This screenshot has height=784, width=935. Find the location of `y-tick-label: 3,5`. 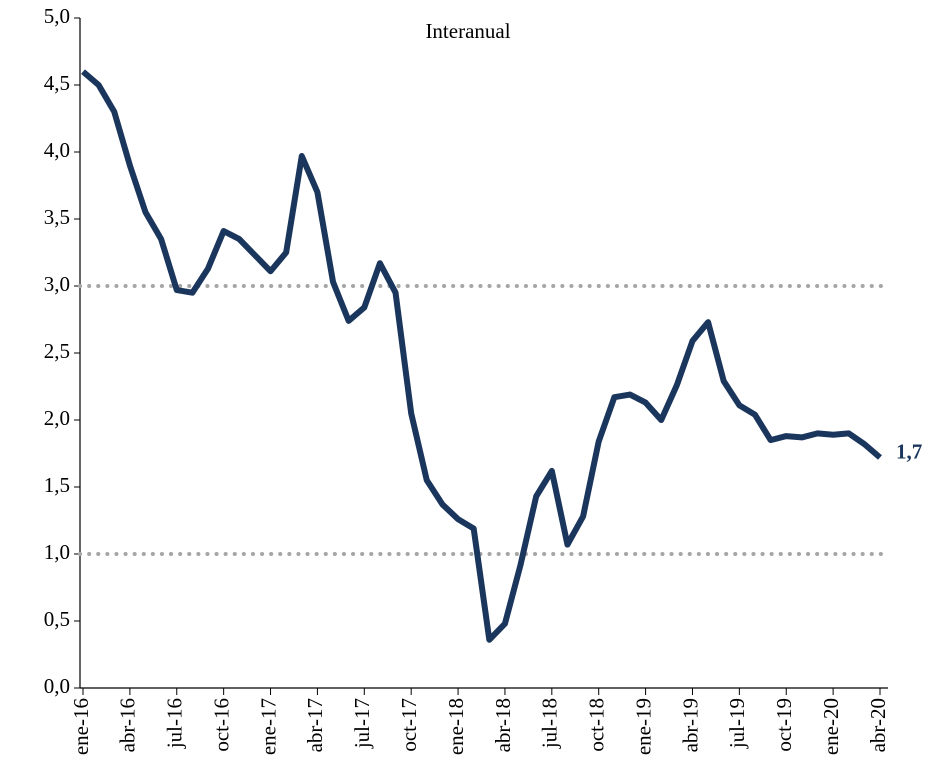

y-tick-label: 3,5 is located at coordinates (57, 217).